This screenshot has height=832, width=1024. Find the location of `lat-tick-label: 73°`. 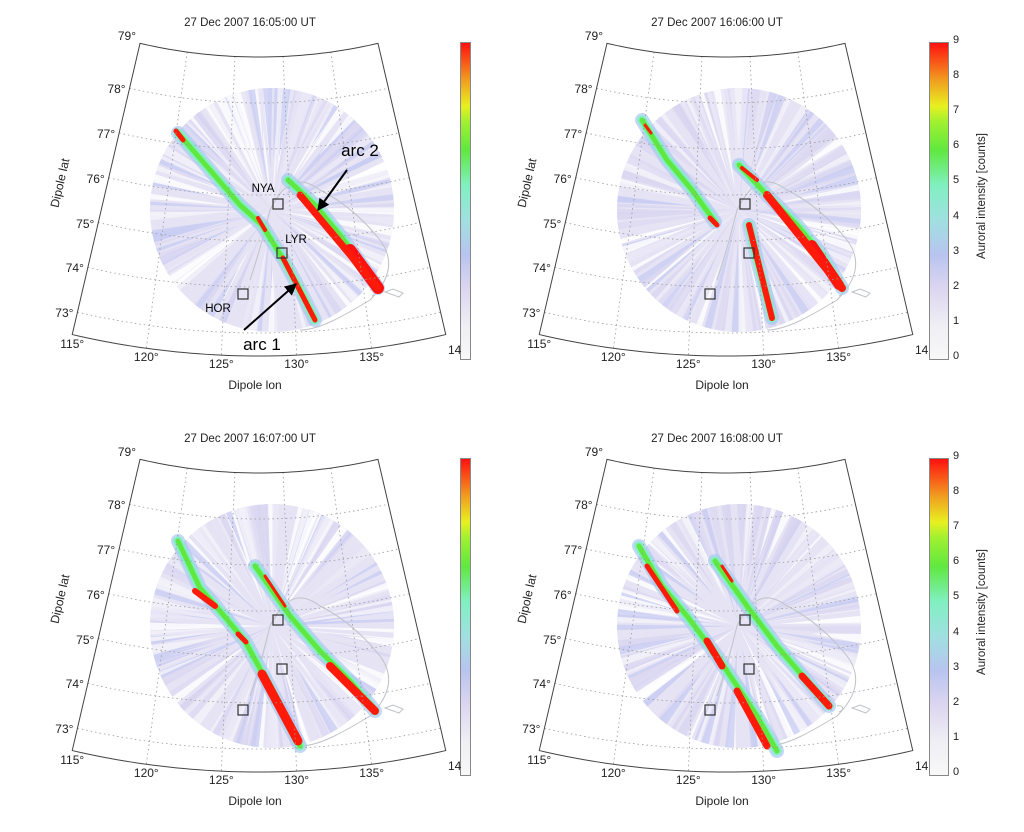

lat-tick-label: 73° is located at coordinates (64, 729).